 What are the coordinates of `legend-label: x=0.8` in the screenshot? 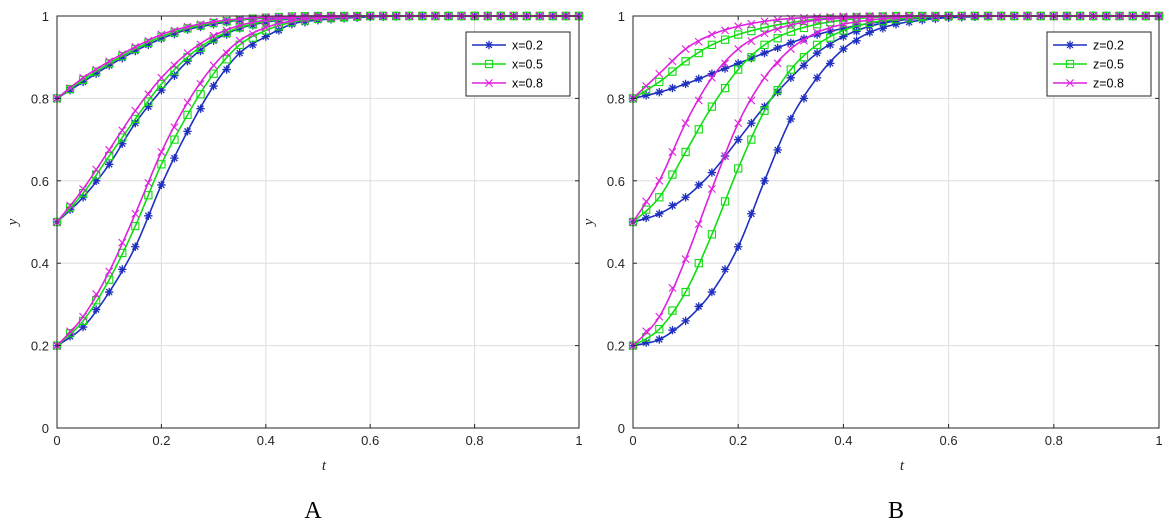 It's located at (527, 84).